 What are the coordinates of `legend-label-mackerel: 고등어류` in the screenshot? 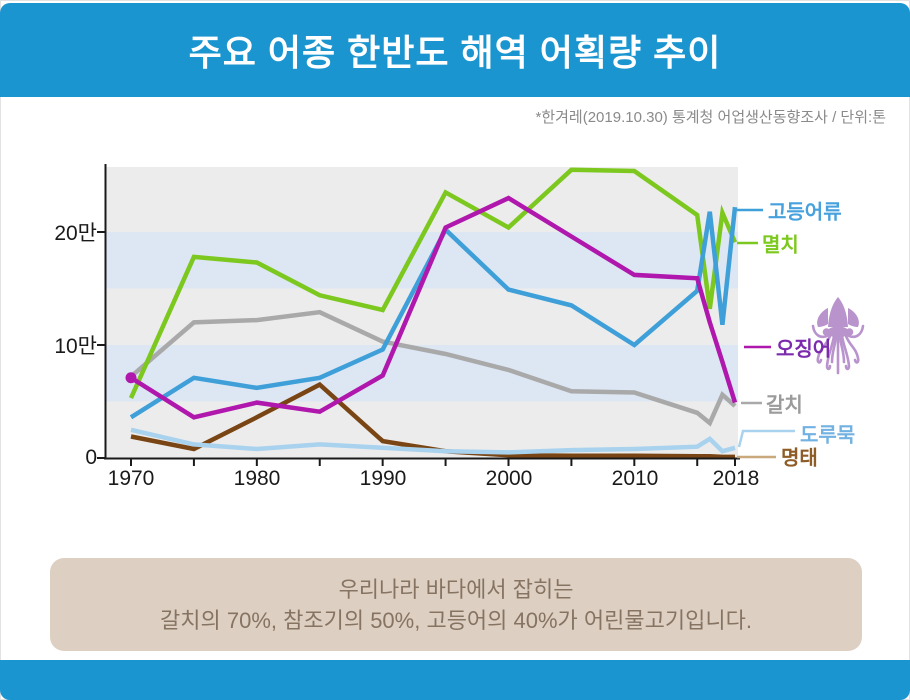 It's located at (805, 212).